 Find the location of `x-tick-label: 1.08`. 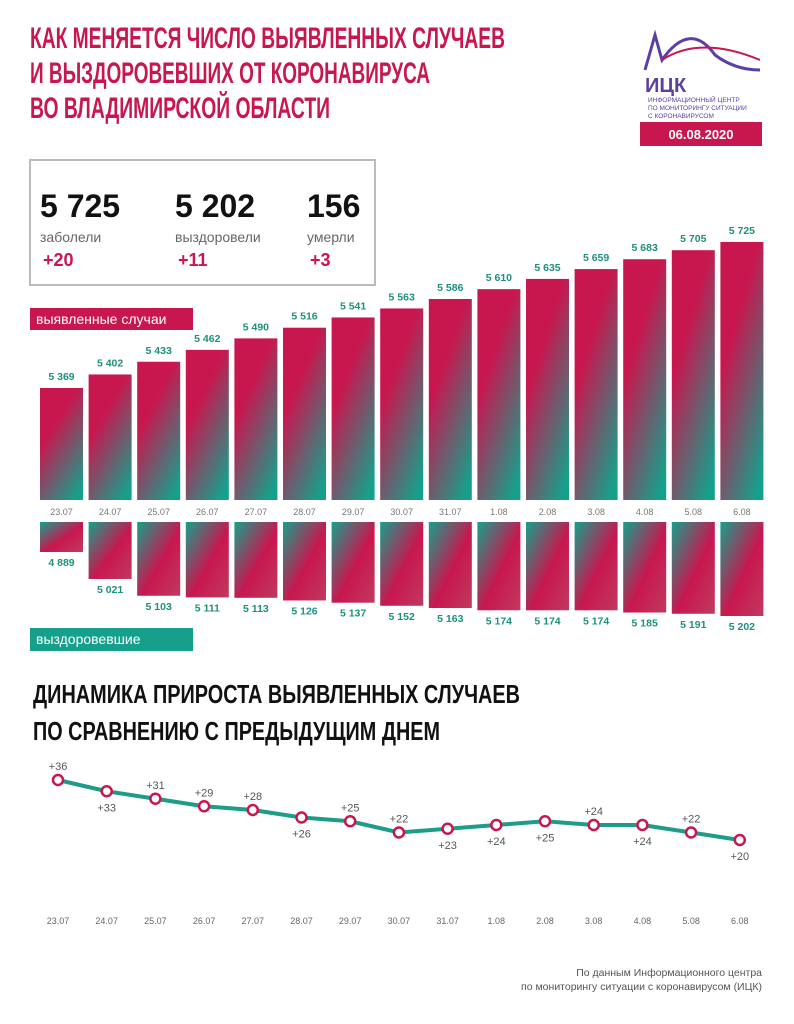

x-tick-label: 1.08 is located at coordinates (497, 921).